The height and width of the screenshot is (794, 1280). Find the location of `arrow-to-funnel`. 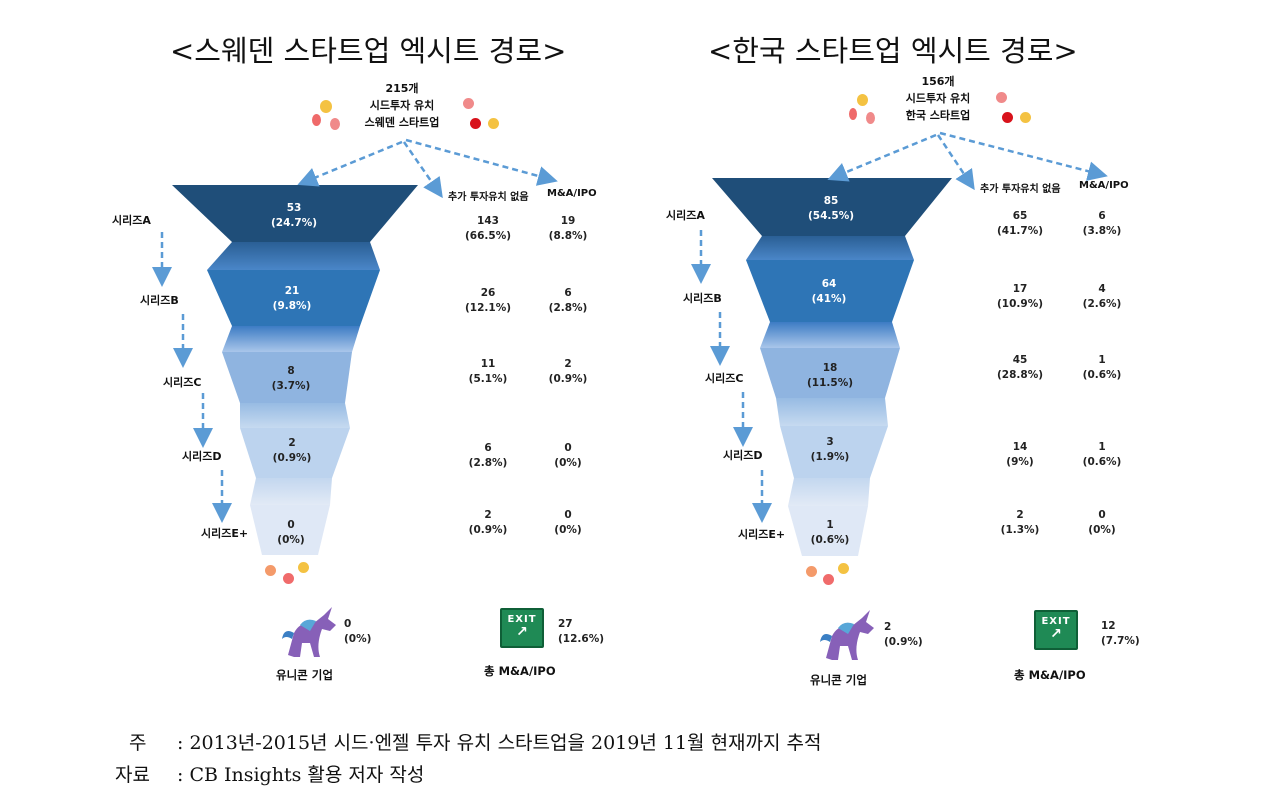

arrow-to-funnel is located at coordinates (882, 157).